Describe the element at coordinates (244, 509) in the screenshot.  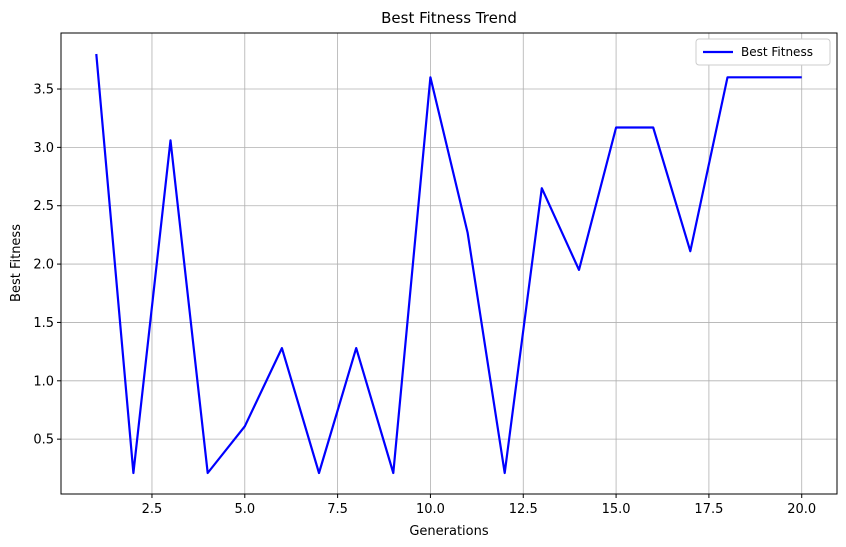
I see `x-tick-label: 5.0` at that location.